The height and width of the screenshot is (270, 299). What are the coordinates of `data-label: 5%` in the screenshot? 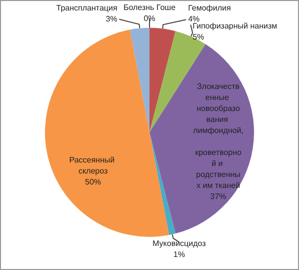 It's located at (198, 37).